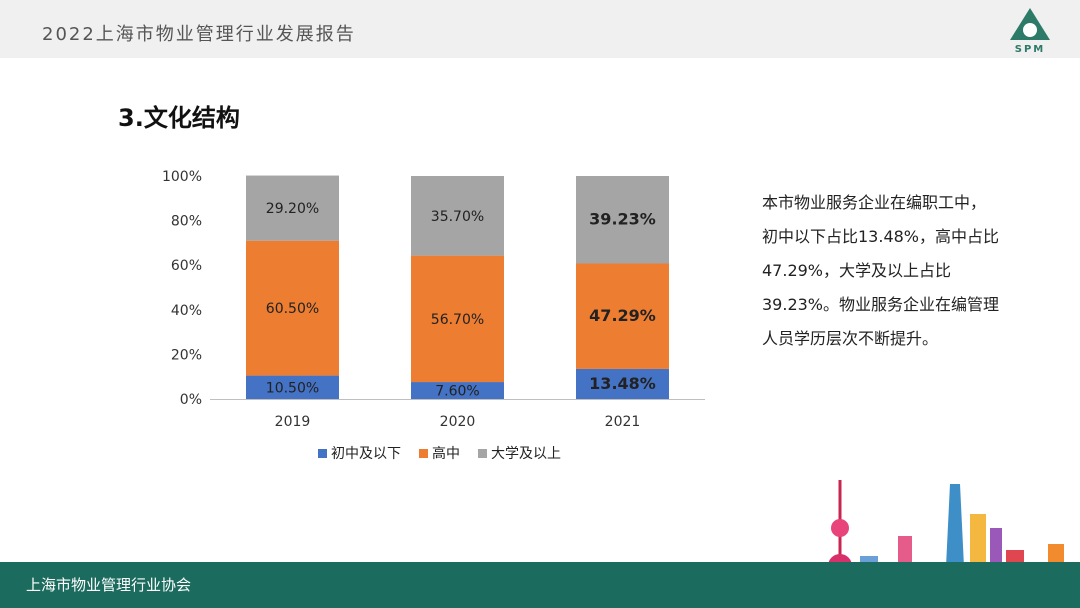 The image size is (1080, 608). I want to click on spm-logo: SPM, so click(1030, 31).